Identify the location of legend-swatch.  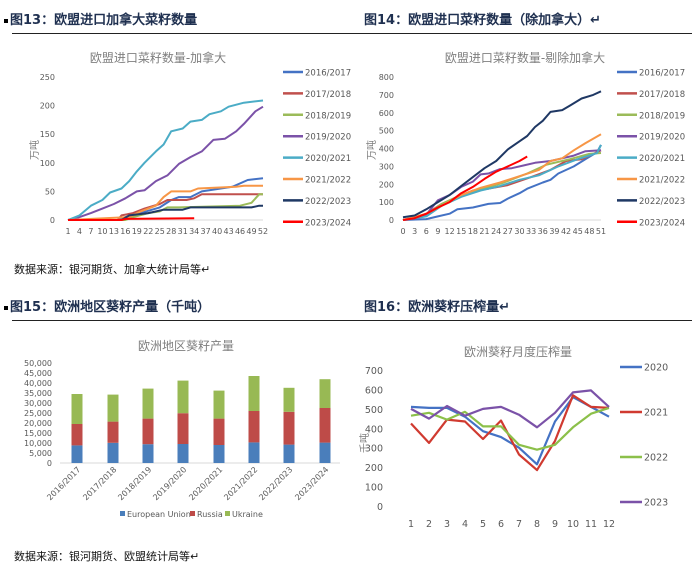
(227, 513).